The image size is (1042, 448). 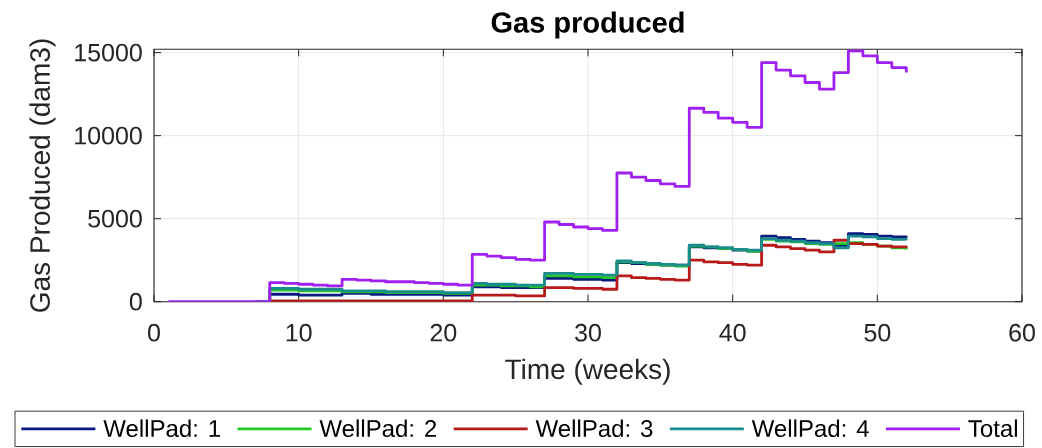 I want to click on x-tick-label: 10, so click(x=299, y=332).